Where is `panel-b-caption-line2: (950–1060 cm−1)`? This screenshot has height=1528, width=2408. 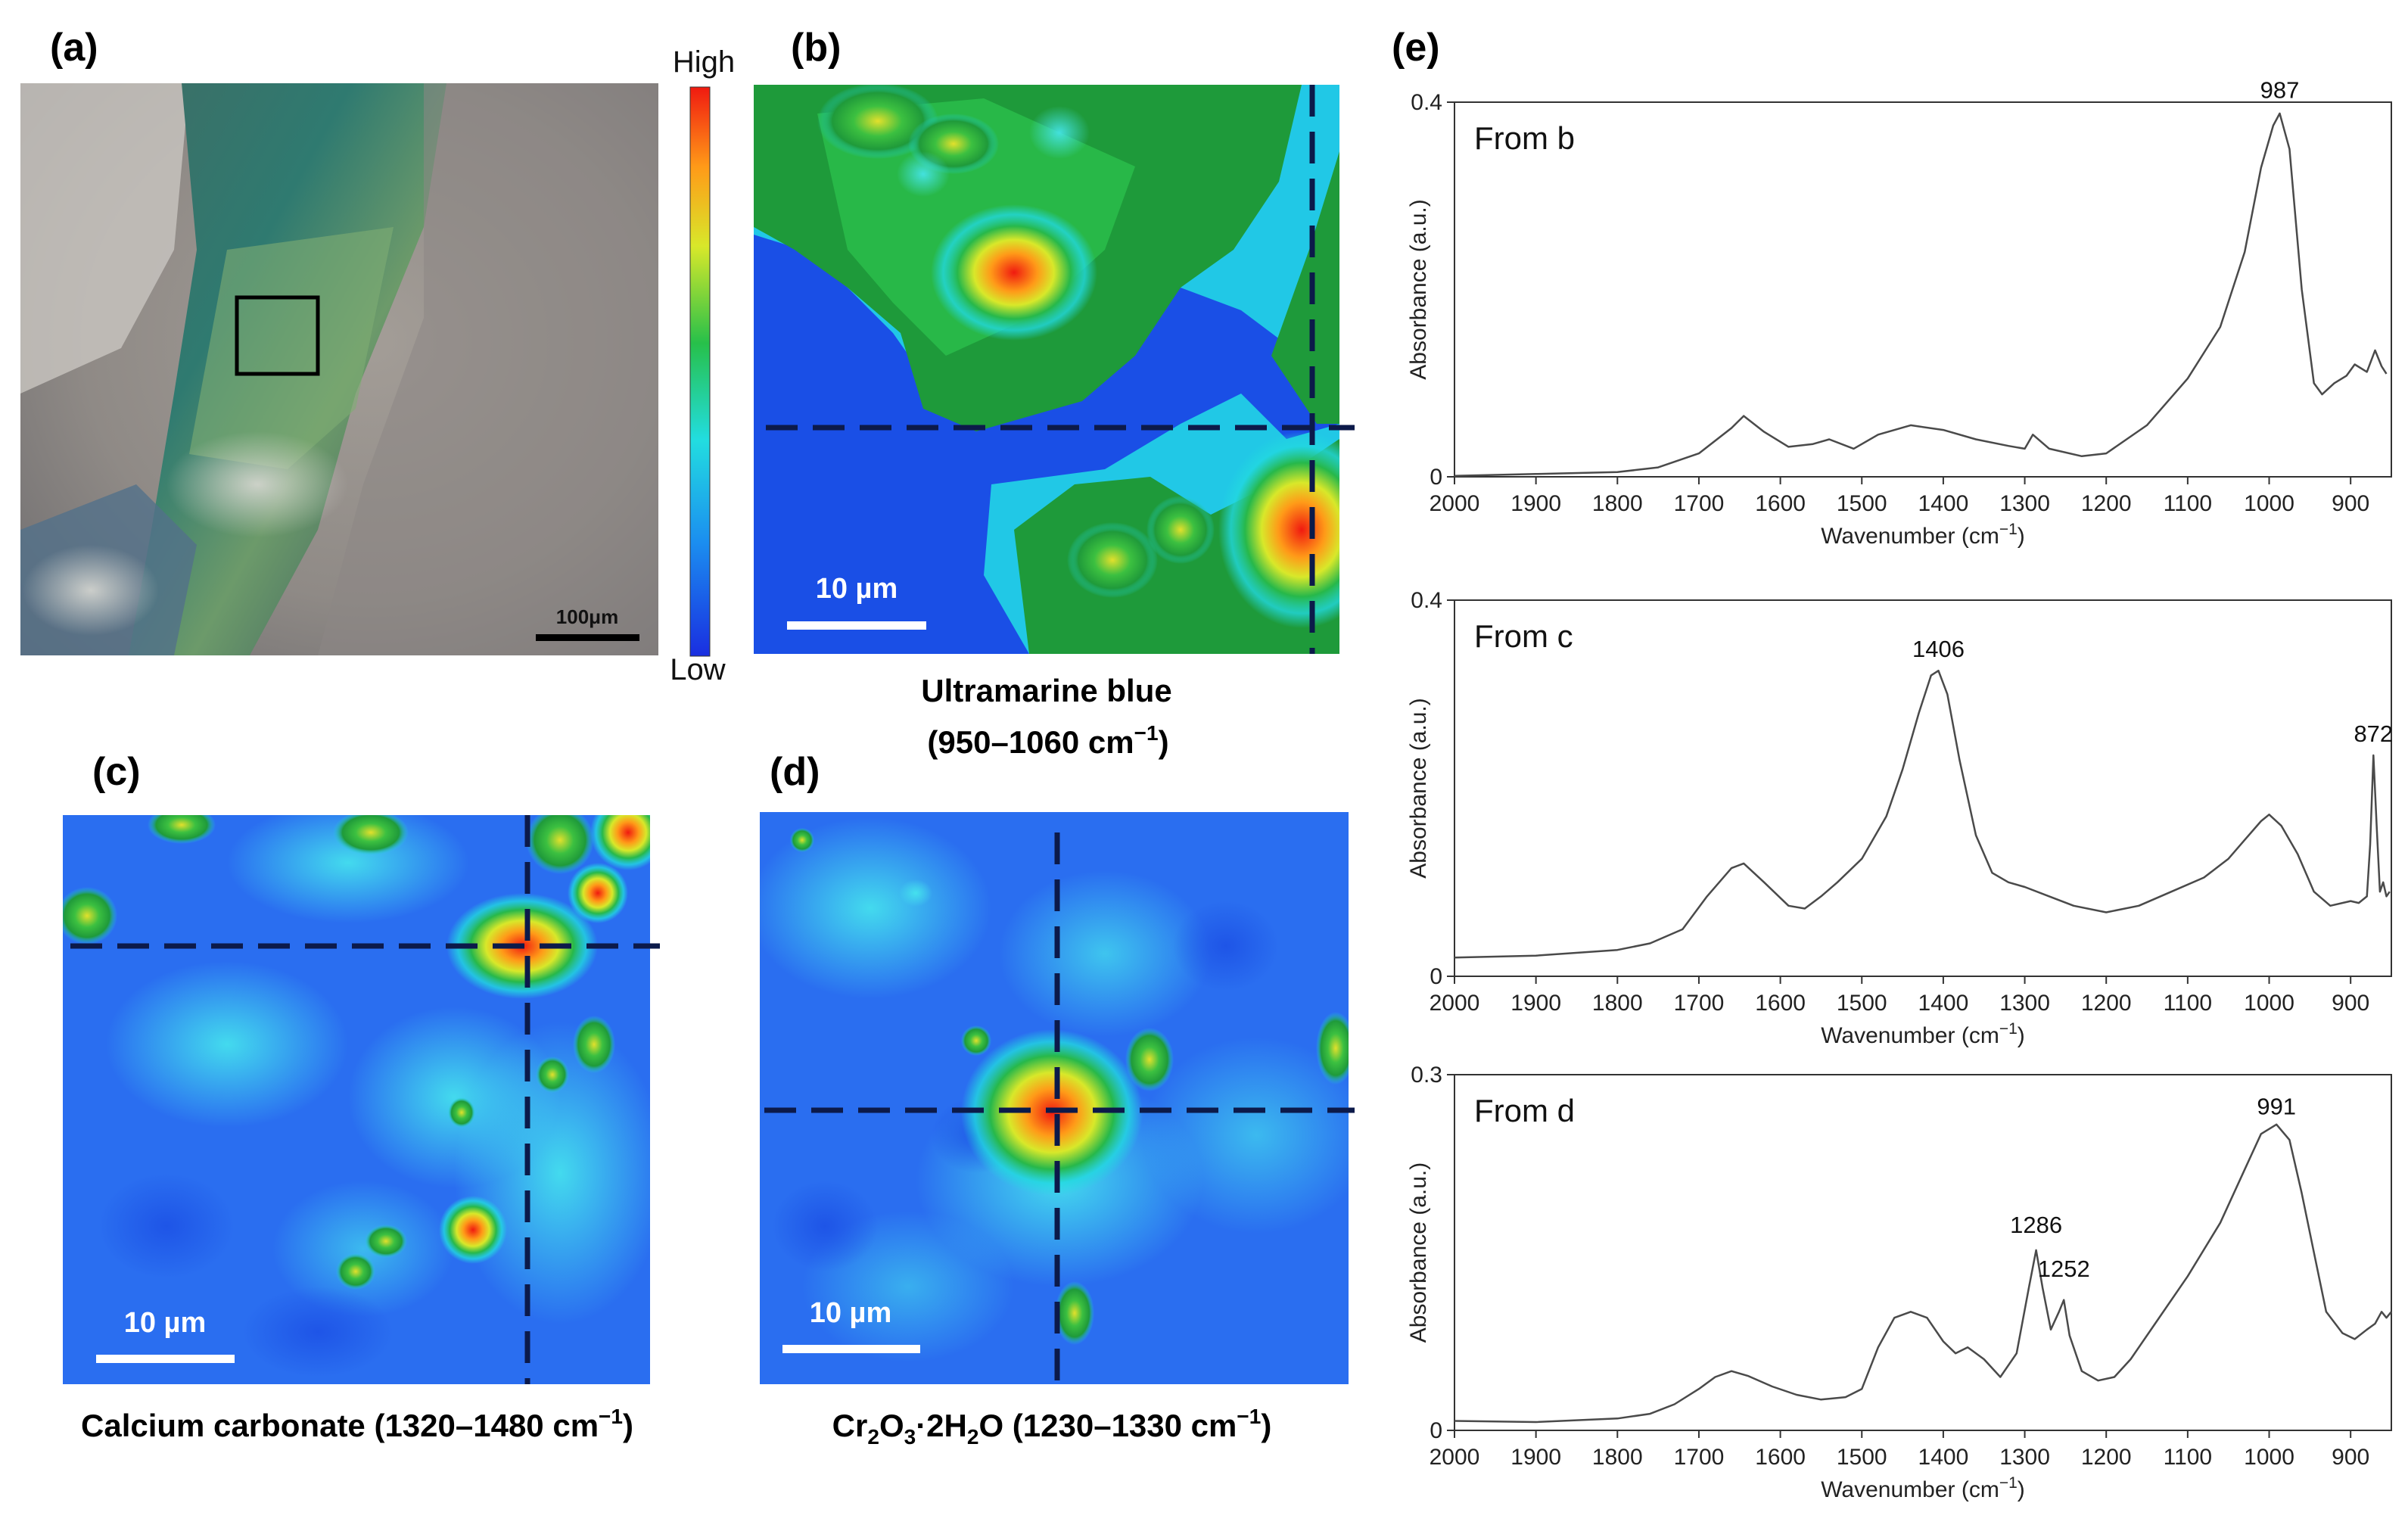
panel-b-caption-line2: (950–1060 cm−1) is located at coordinates (1047, 740).